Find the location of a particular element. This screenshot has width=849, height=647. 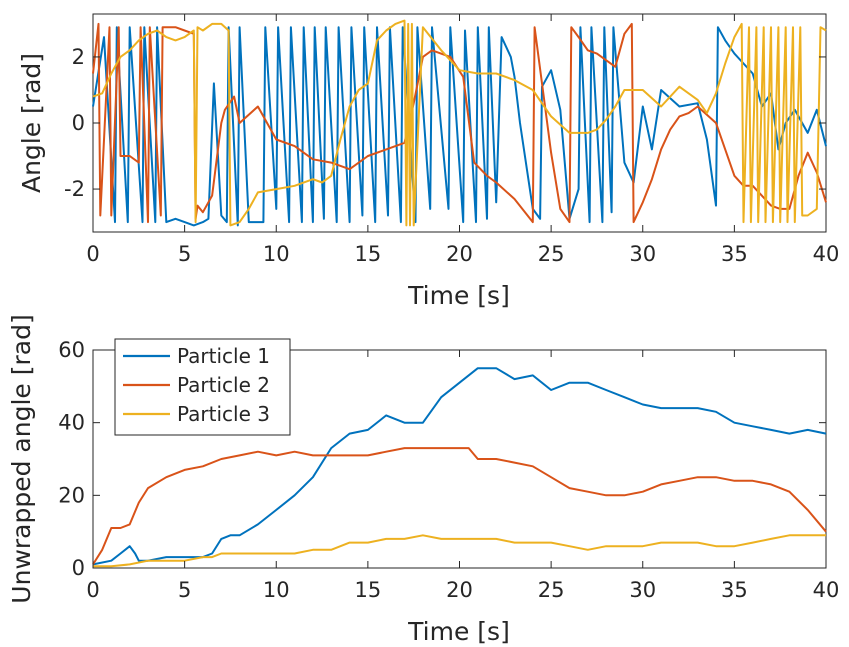

unwrapped-y-axis-label: Unwrapped angle [rad] is located at coordinates (21, 458).